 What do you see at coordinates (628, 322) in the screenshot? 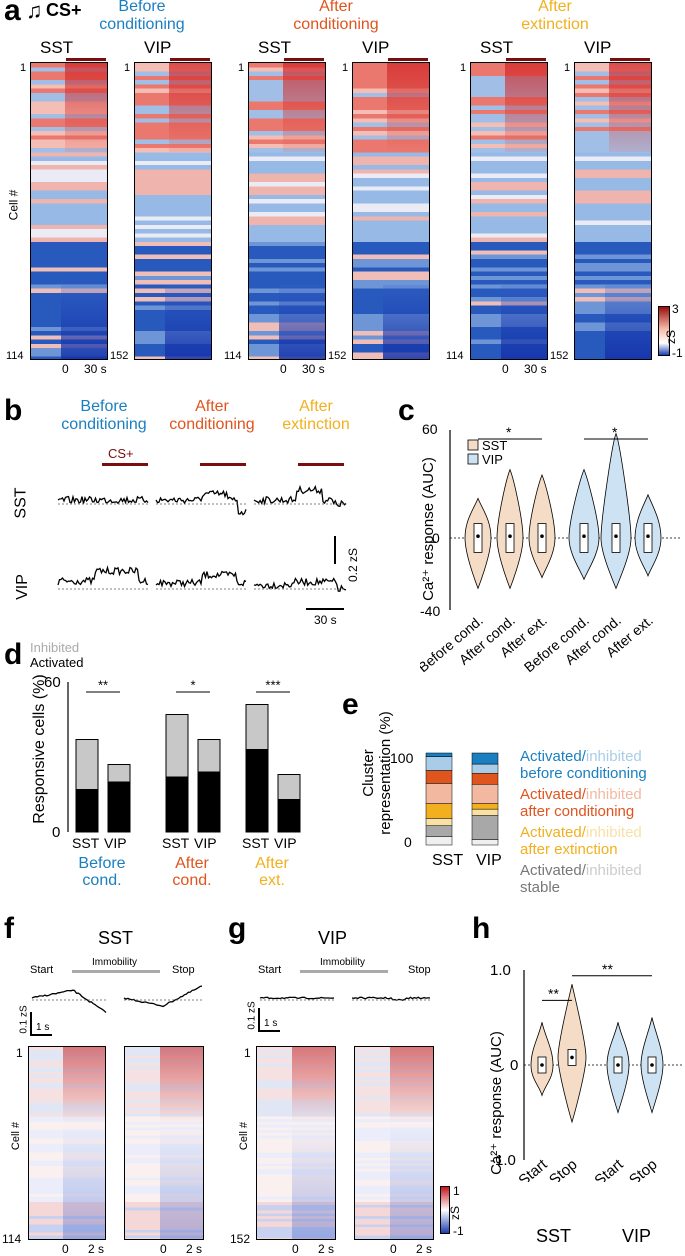
I see `heatmap-a-6-inhibited-region` at bounding box center [628, 322].